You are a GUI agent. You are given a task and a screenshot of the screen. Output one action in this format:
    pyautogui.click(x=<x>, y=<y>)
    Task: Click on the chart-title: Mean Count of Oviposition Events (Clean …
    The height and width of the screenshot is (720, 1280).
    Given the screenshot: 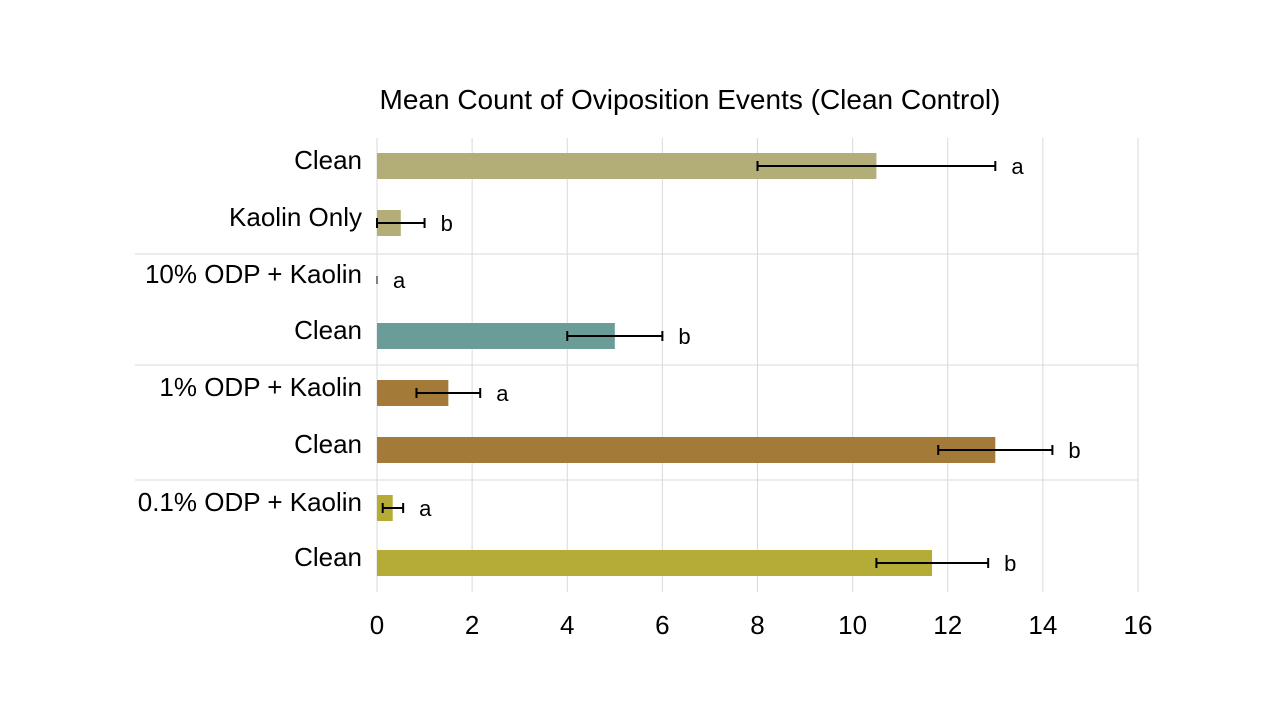 What is the action you would take?
    pyautogui.click(x=690, y=99)
    